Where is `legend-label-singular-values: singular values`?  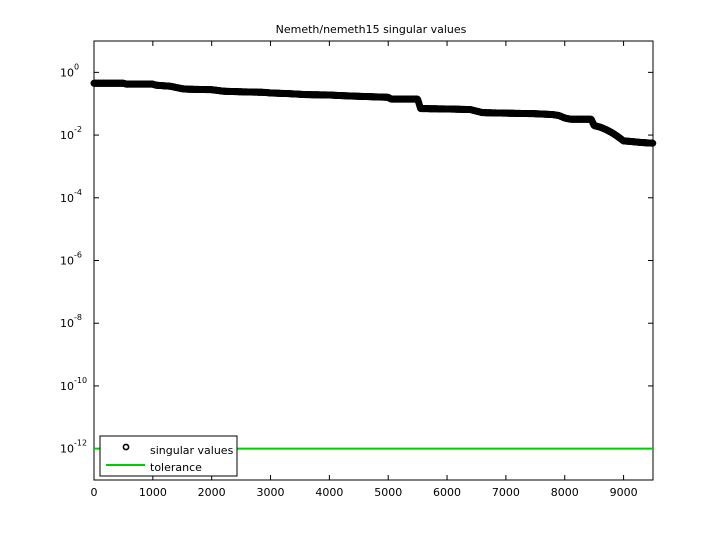 legend-label-singular-values: singular values is located at coordinates (192, 450).